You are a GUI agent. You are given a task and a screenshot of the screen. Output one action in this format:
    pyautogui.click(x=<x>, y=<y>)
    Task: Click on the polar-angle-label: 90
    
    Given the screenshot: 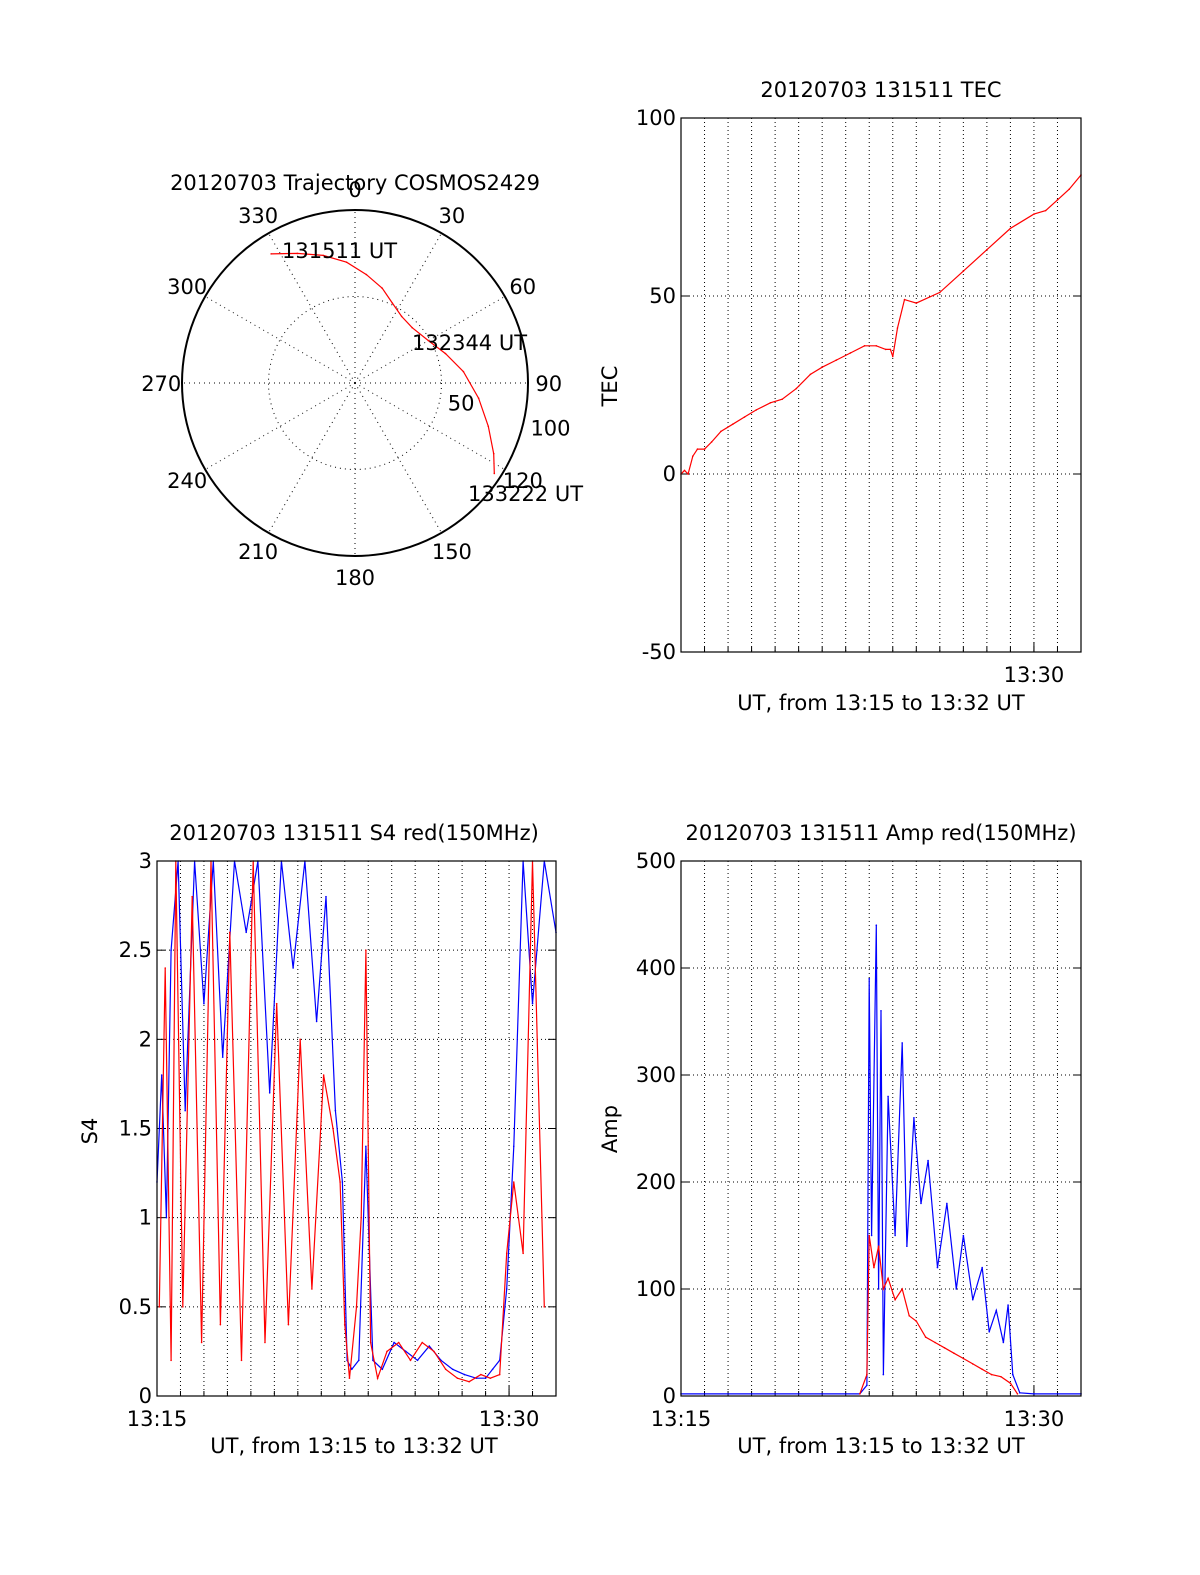 What is the action you would take?
    pyautogui.click(x=548, y=384)
    